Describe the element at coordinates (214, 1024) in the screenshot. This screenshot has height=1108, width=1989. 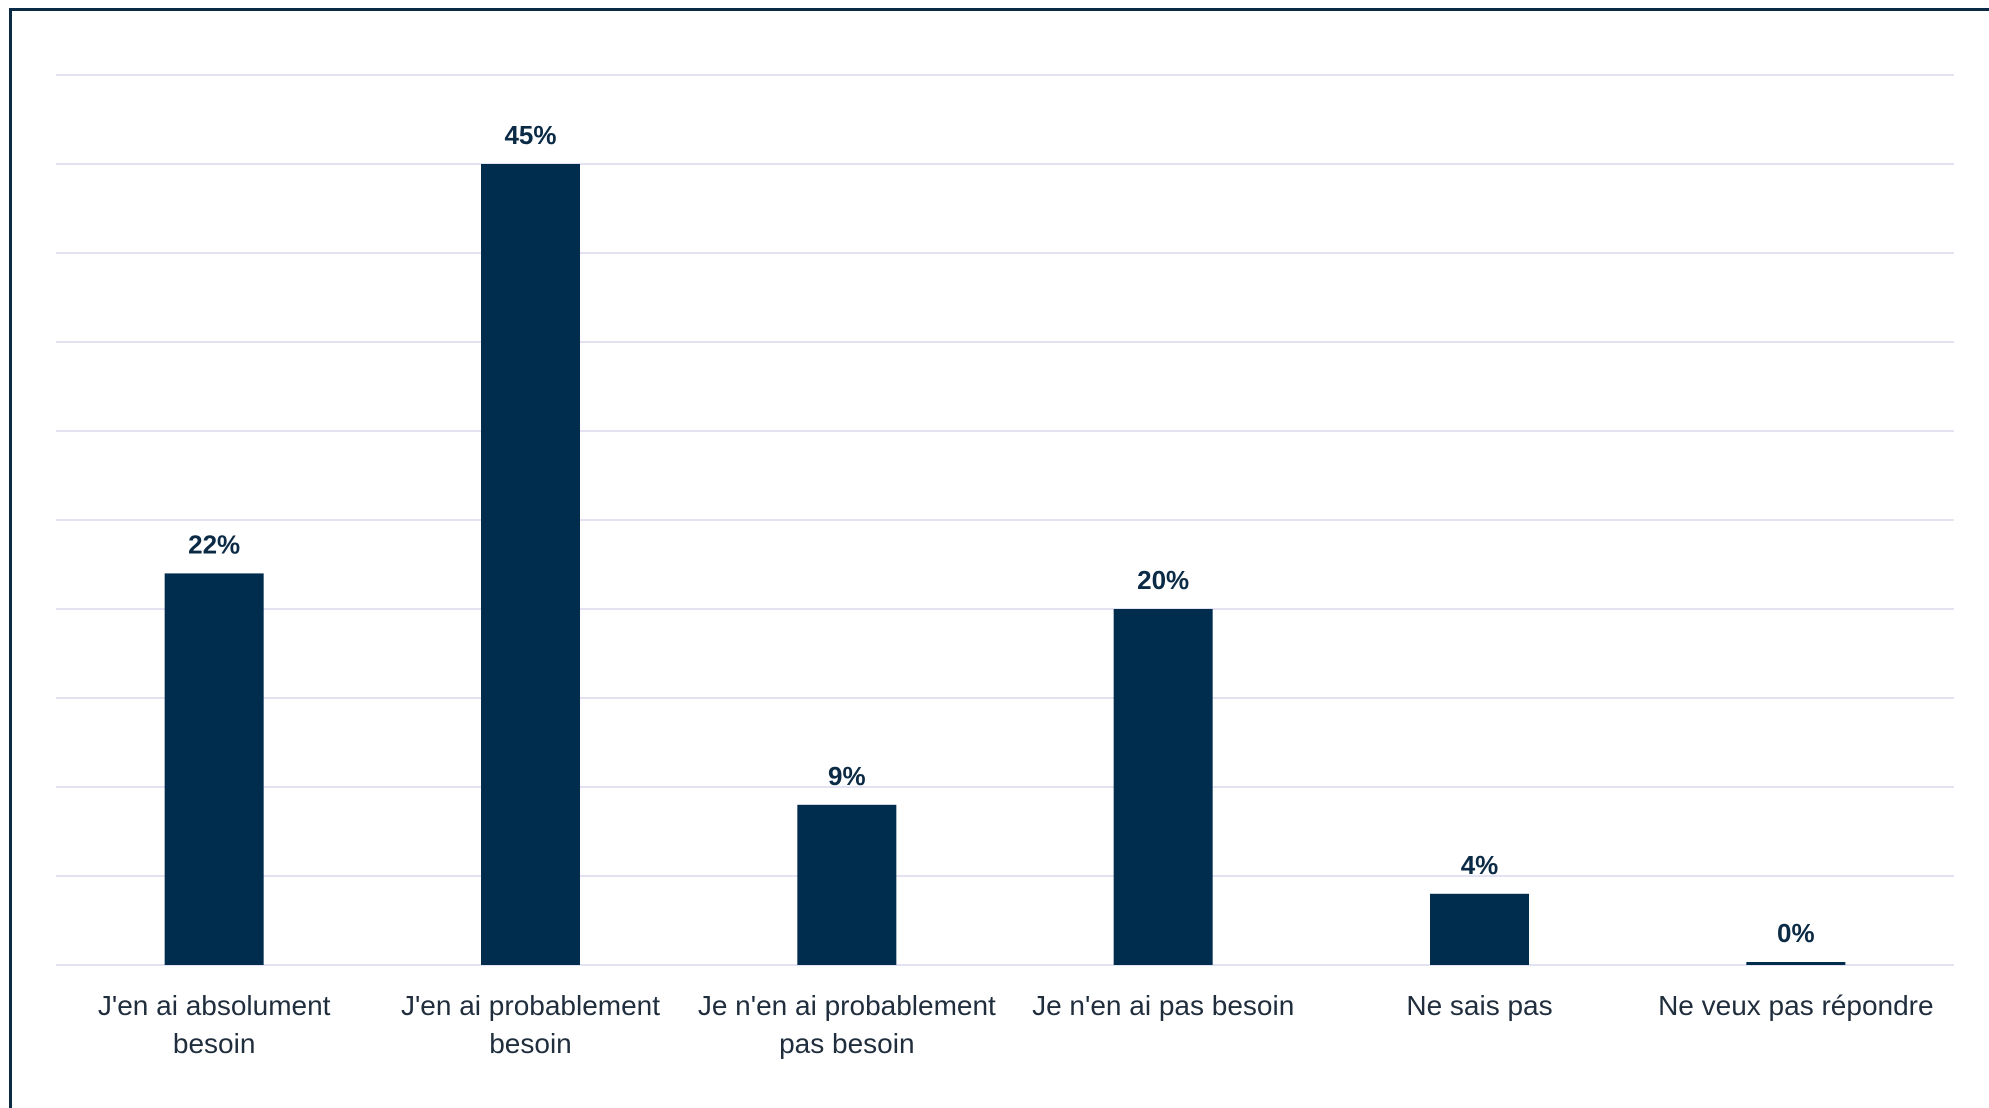
I see `category-label: J'en ai absolument besoin` at that location.